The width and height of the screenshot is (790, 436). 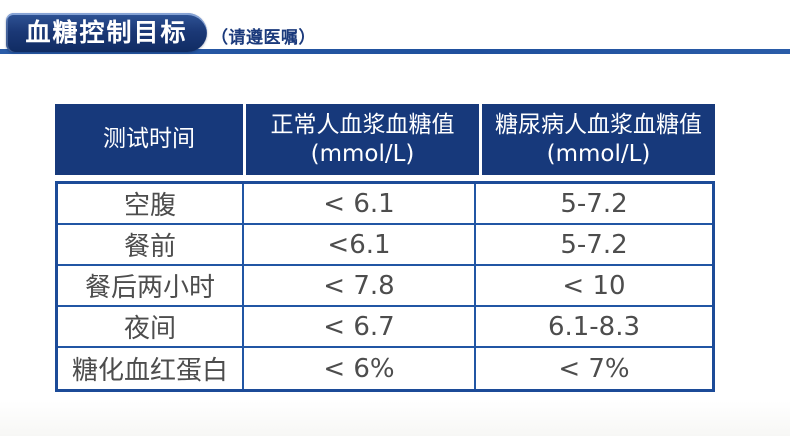 I want to click on col-header-test-time: 测试时间, so click(x=149, y=139).